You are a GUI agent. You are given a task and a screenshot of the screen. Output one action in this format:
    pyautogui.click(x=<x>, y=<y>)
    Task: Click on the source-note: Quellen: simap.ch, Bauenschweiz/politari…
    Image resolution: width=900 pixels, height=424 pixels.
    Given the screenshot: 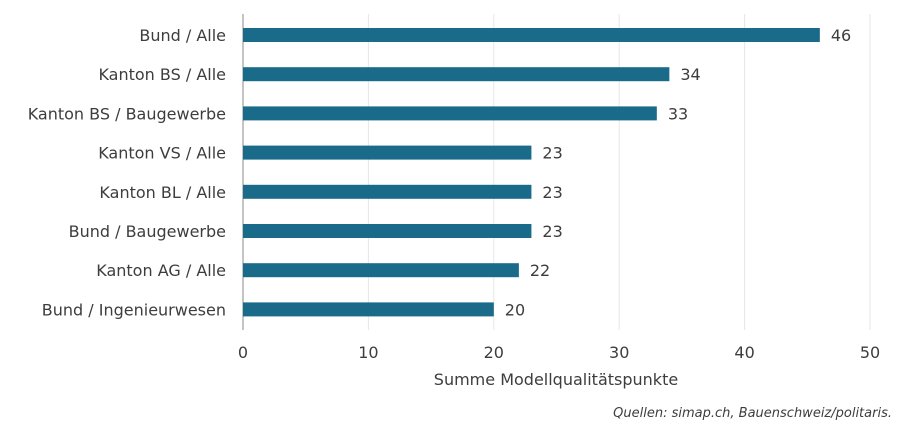 What is the action you would take?
    pyautogui.click(x=752, y=413)
    